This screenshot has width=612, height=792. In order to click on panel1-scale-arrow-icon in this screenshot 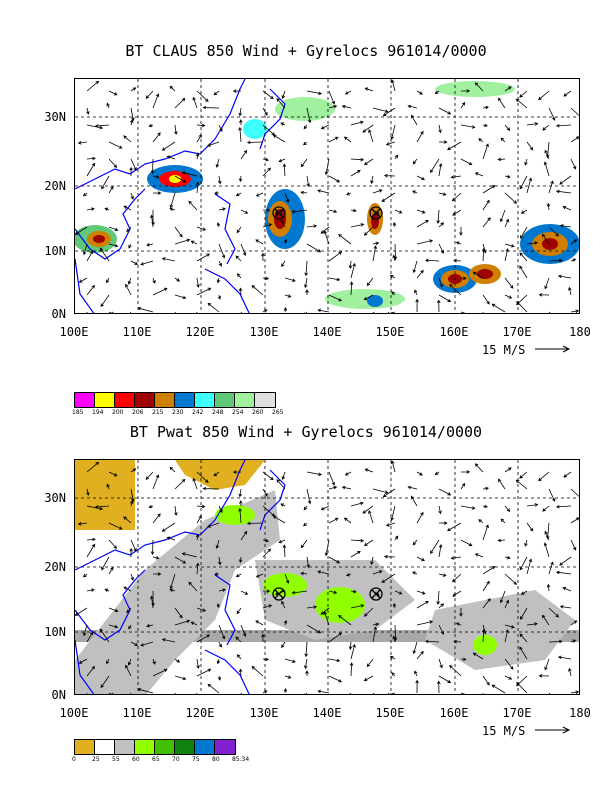, I will do `click(552, 349)`.